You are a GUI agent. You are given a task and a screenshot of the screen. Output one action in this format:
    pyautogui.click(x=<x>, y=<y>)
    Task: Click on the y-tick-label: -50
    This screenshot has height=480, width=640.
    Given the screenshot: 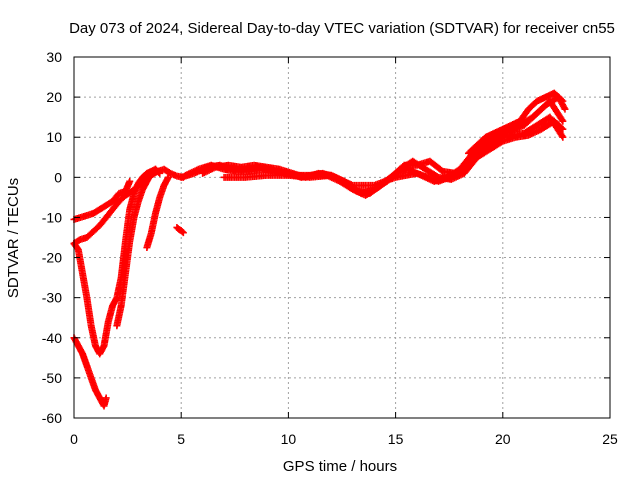 What is the action you would take?
    pyautogui.click(x=52, y=378)
    